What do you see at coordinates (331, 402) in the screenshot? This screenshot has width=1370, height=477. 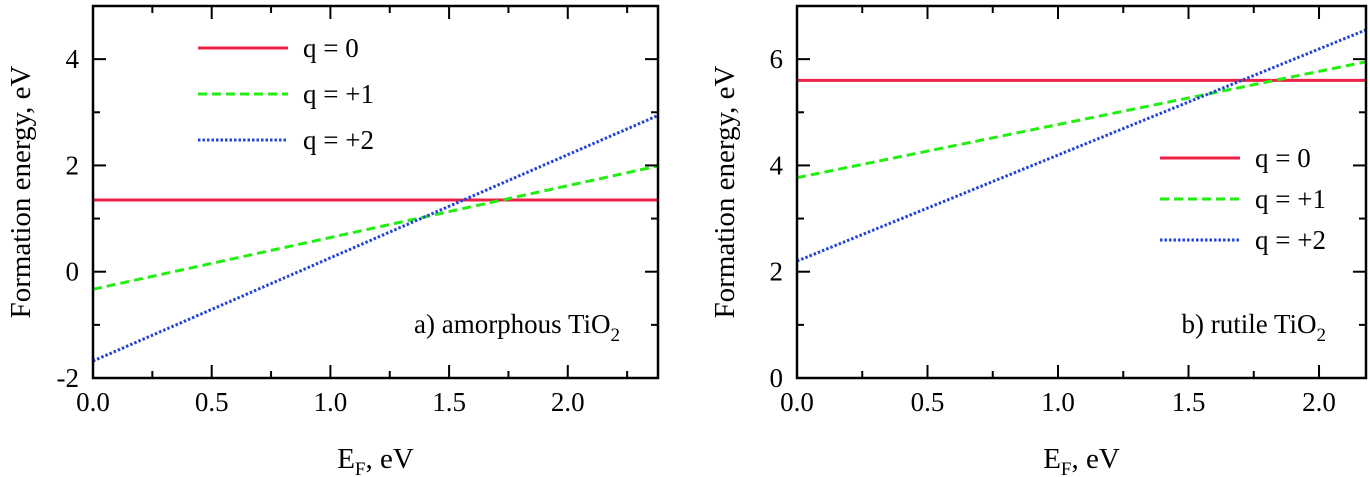 I see `chart-a-x-tick-label: 1.0` at bounding box center [331, 402].